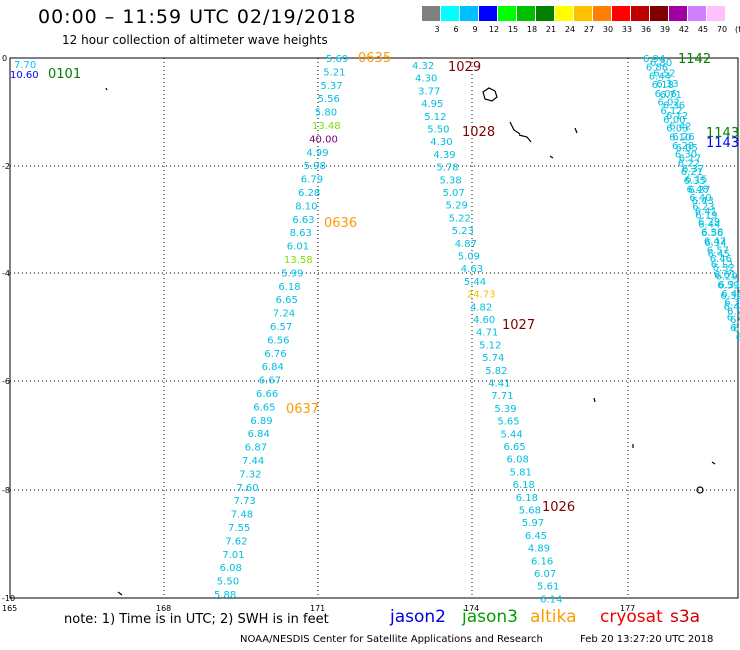  I want to click on timestamp-text: Feb 20 13:27:20 UTC 2018, so click(647, 639).